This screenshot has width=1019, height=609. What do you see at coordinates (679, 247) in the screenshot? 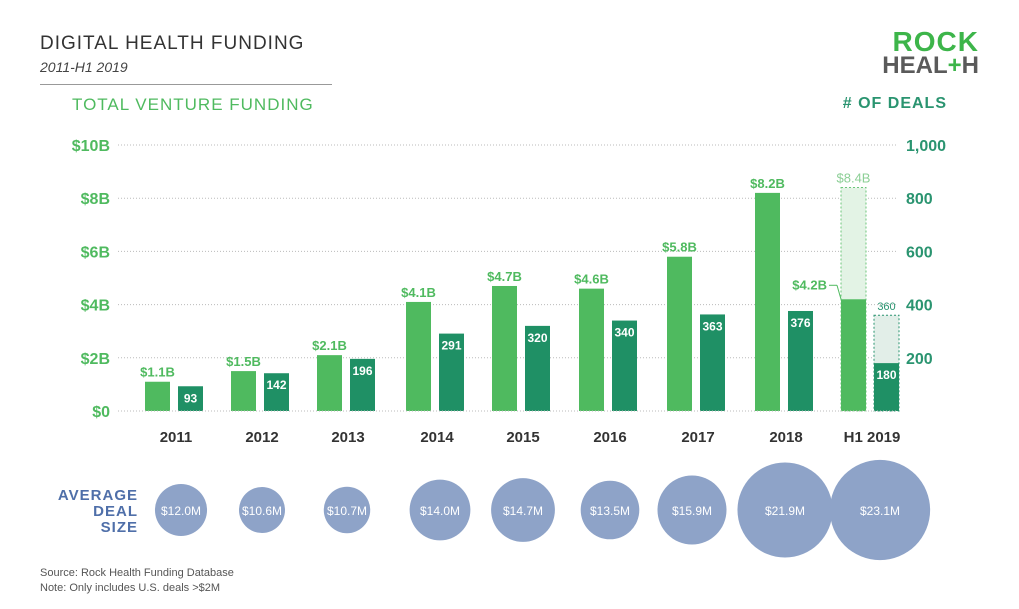
I see `funding-label: $5.8B` at bounding box center [679, 247].